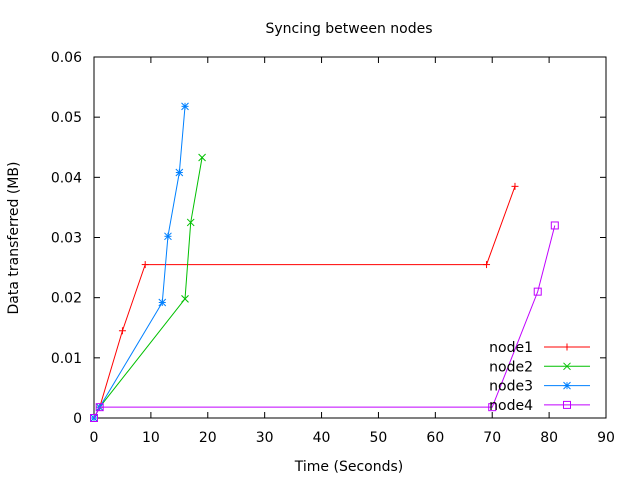 The width and height of the screenshot is (640, 480). Describe the element at coordinates (94, 438) in the screenshot. I see `x-tick-label: 0` at that location.